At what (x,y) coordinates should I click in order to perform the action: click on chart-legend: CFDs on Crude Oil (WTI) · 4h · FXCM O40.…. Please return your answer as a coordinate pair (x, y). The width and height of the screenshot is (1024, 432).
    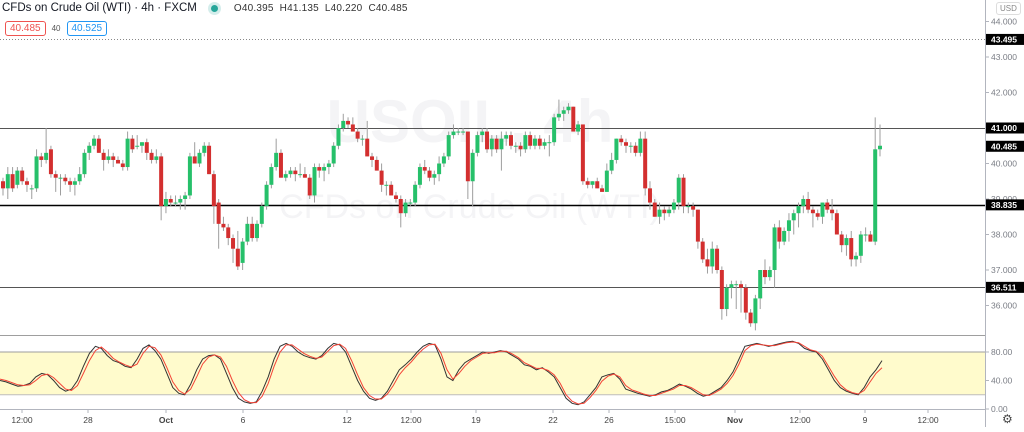
    Looking at the image, I should click on (205, 8).